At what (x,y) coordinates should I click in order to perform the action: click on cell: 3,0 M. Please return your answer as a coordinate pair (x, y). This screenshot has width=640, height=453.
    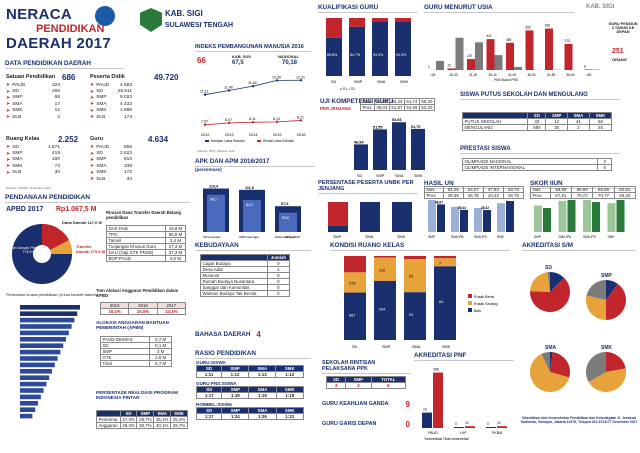
    Looking at the image, I should click on (175, 258).